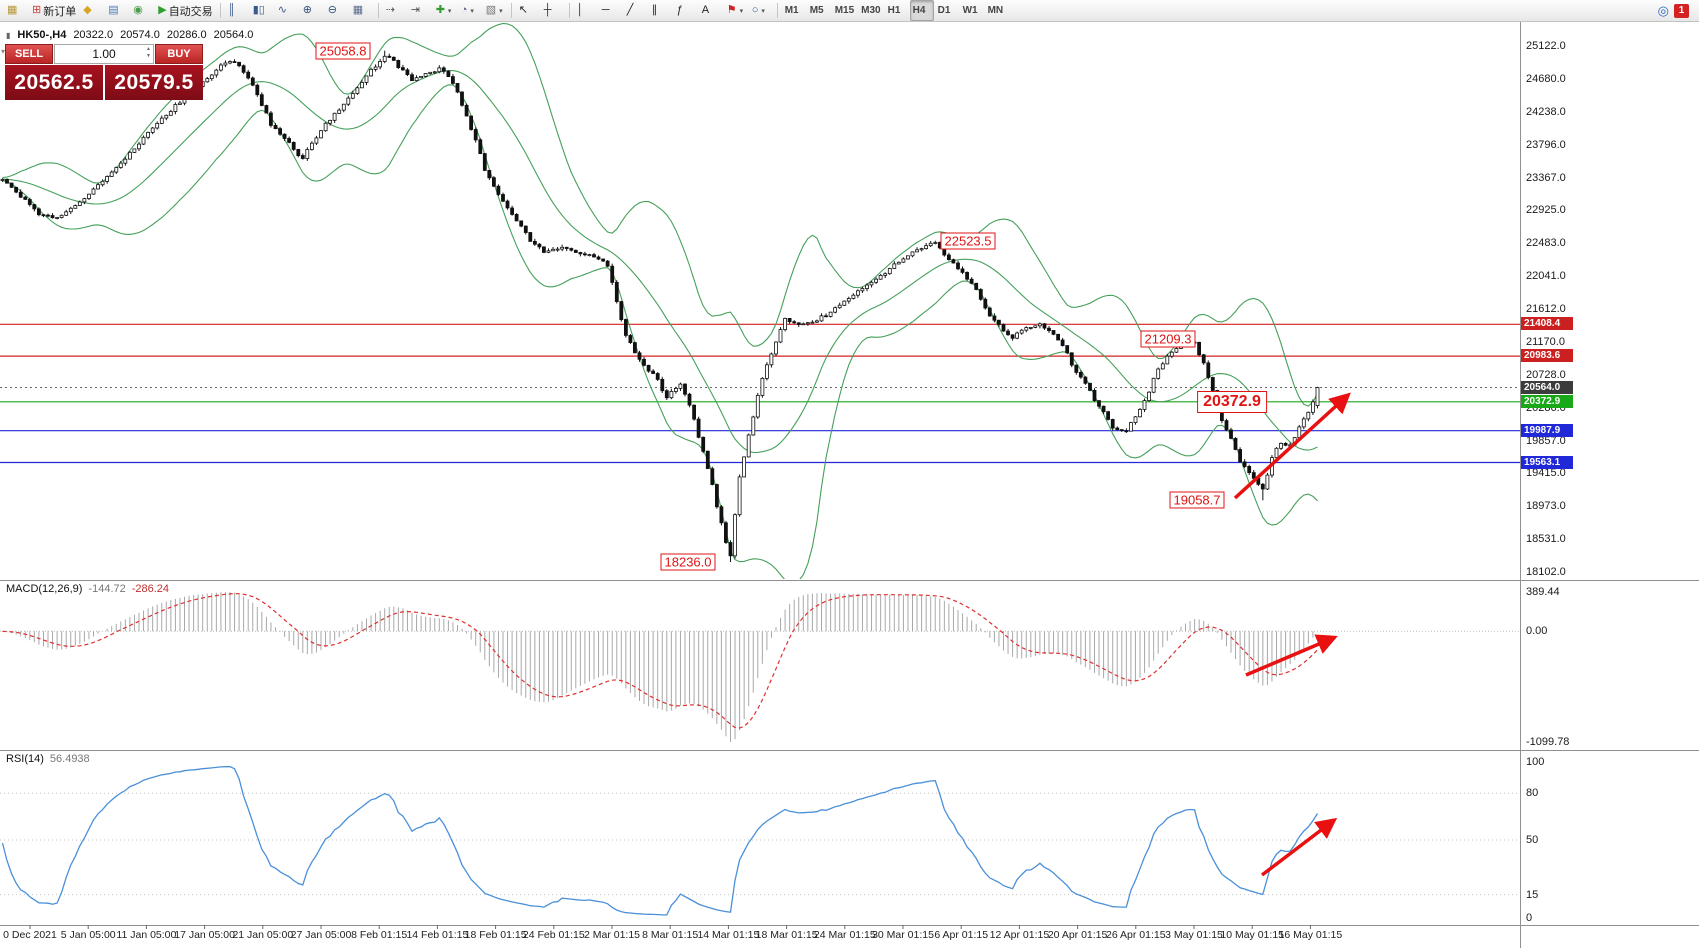 Image resolution: width=1699 pixels, height=948 pixels. Describe the element at coordinates (755, 10) in the screenshot. I see `shapes-icon: ○` at that location.